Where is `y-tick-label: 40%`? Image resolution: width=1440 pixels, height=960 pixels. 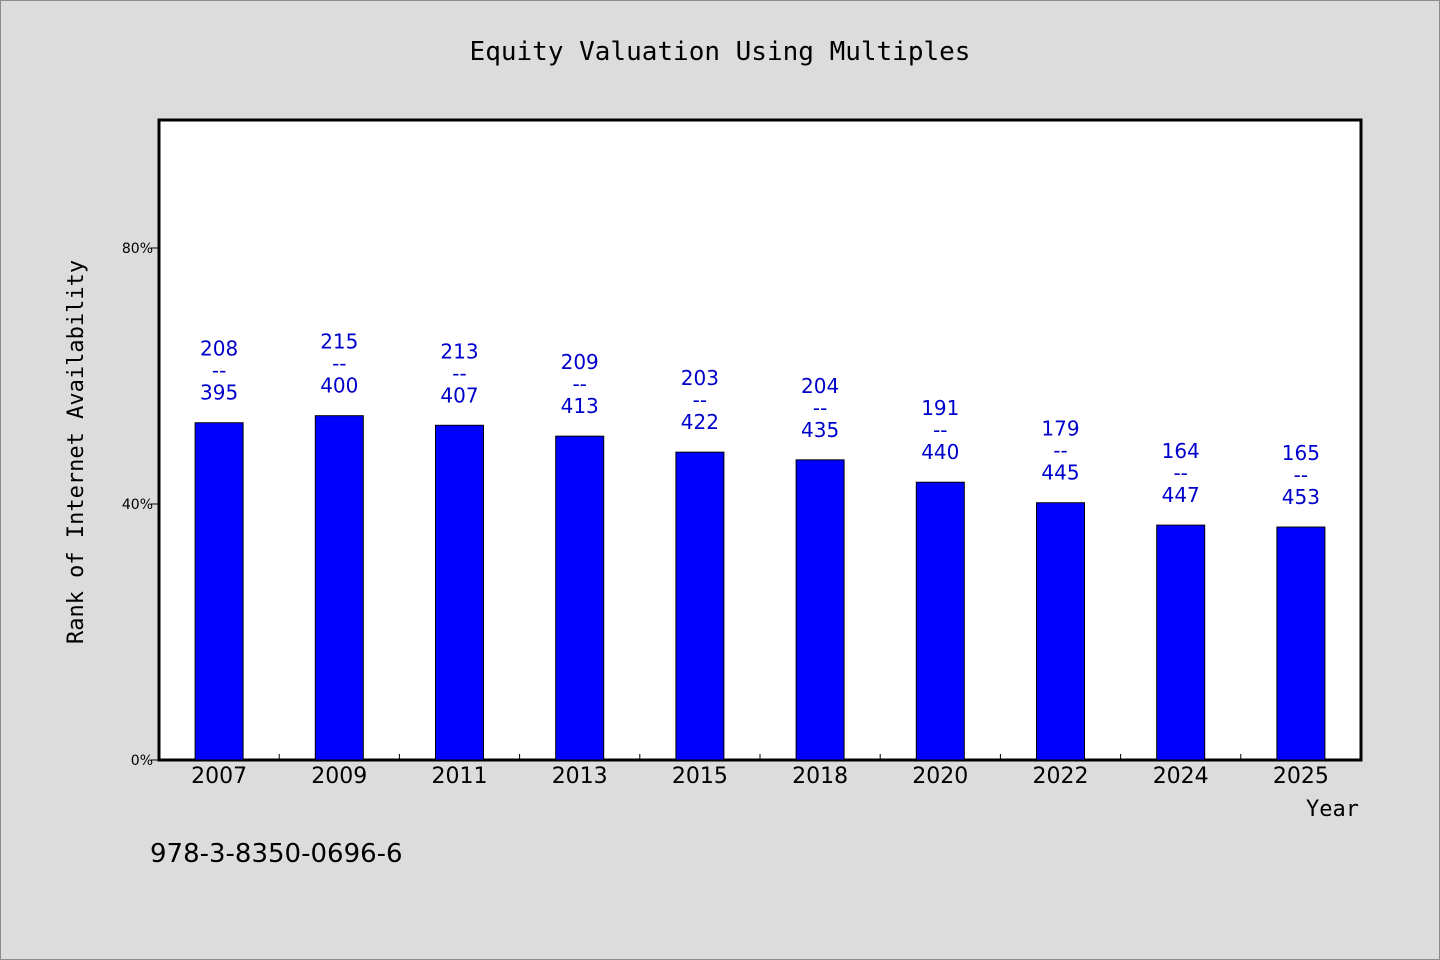 y-tick-label: 40% is located at coordinates (137, 505).